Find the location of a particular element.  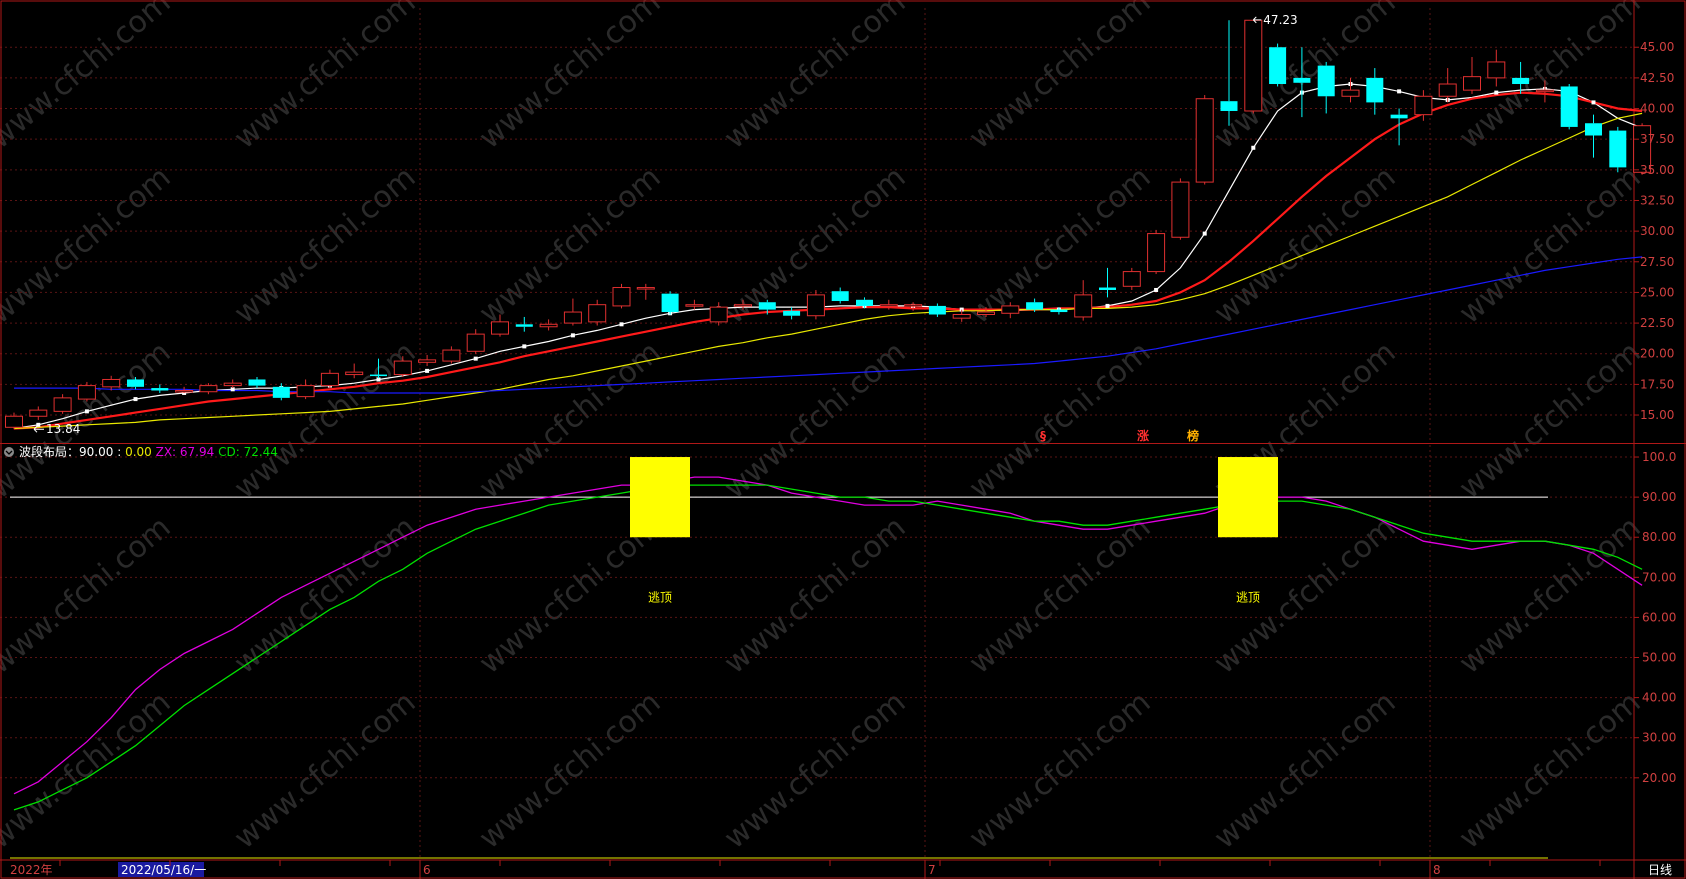

year-label: 2022年 is located at coordinates (31, 870).